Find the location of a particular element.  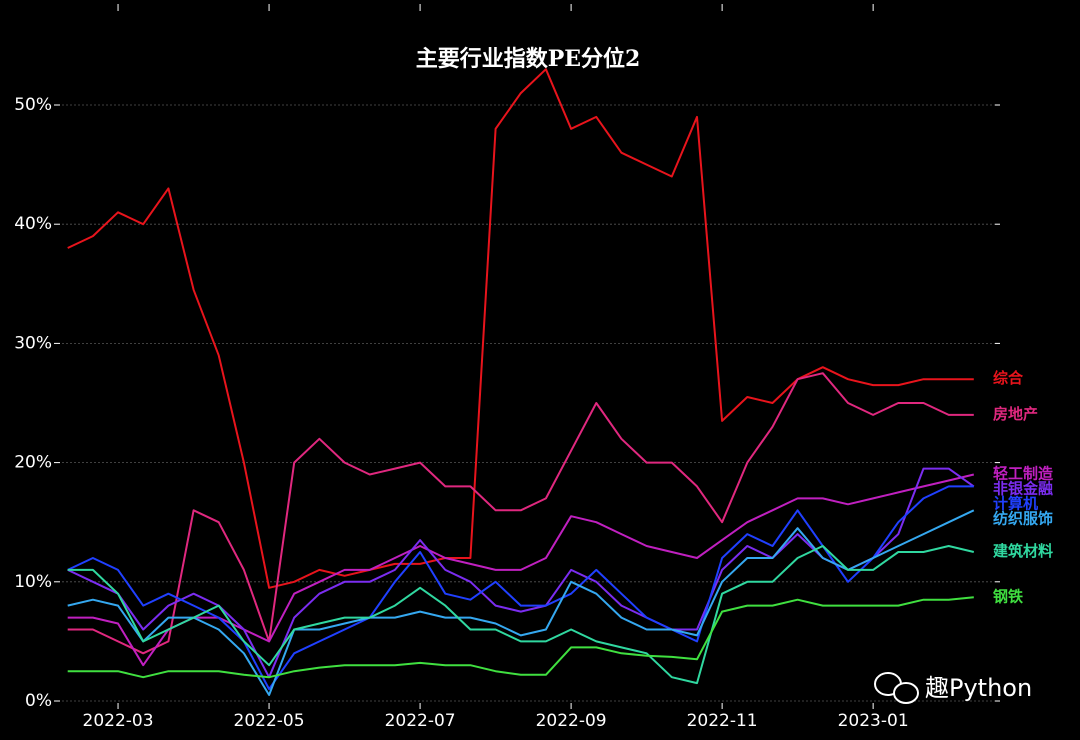

y-tick-label: 50% is located at coordinates (33, 105).